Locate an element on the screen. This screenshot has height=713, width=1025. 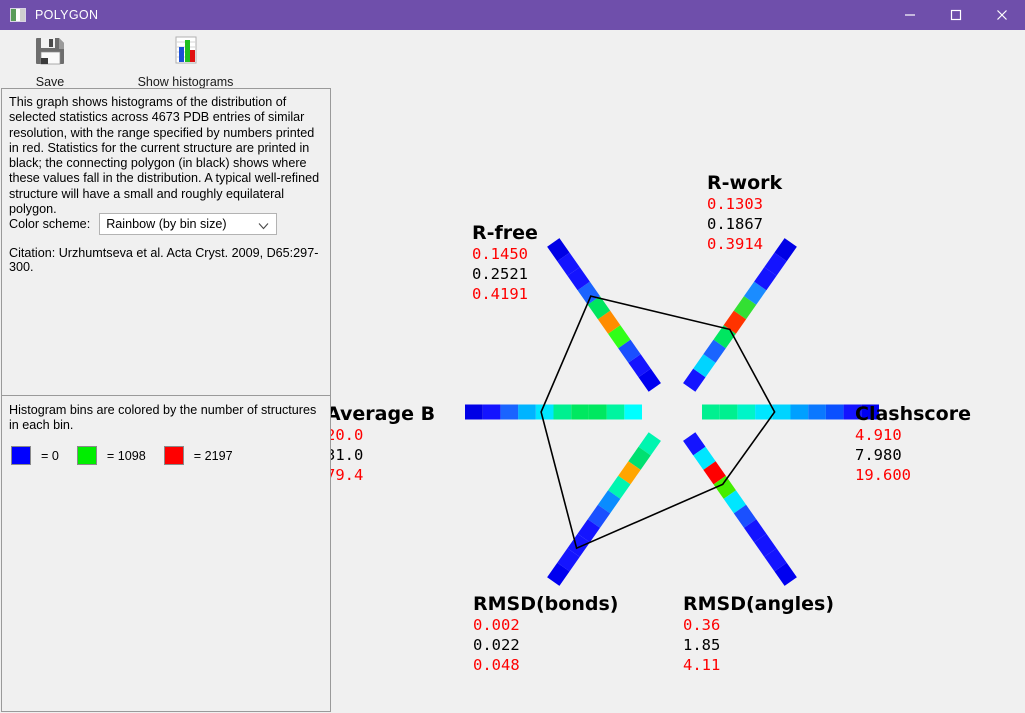
axis-value-current: 0.2521 is located at coordinates (500, 274).